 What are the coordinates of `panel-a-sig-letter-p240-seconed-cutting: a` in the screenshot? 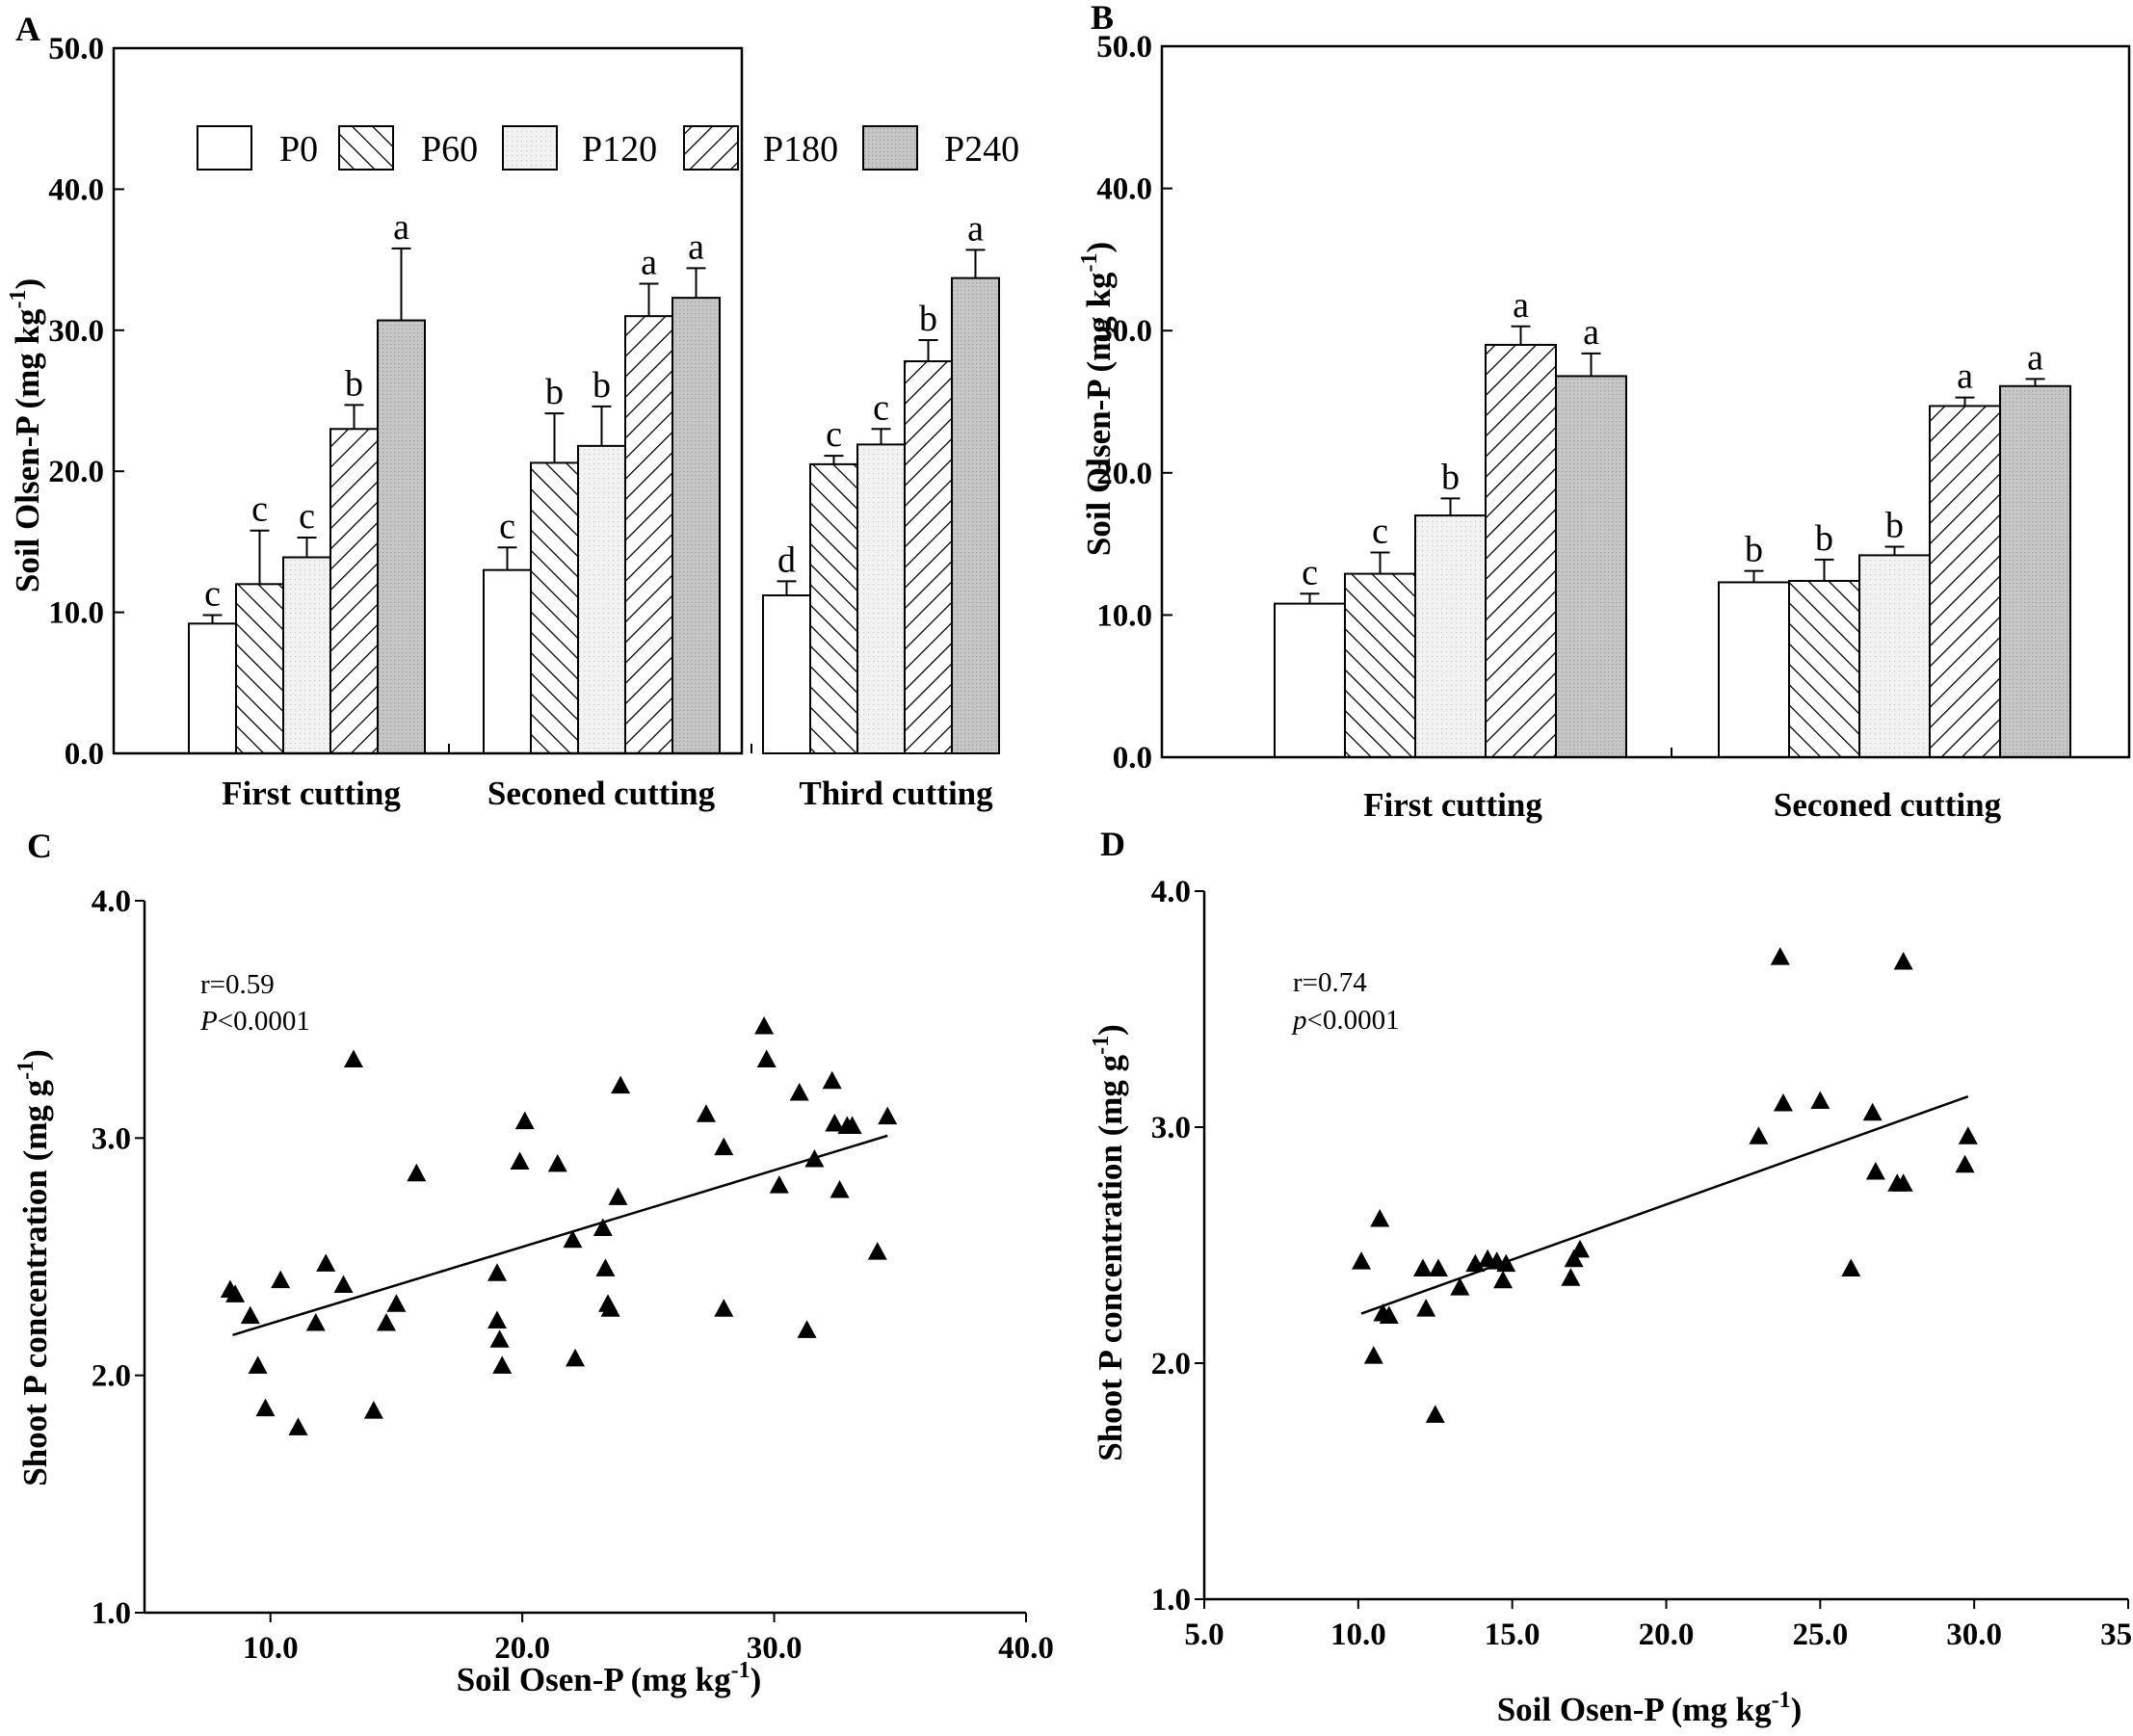 It's located at (696, 246).